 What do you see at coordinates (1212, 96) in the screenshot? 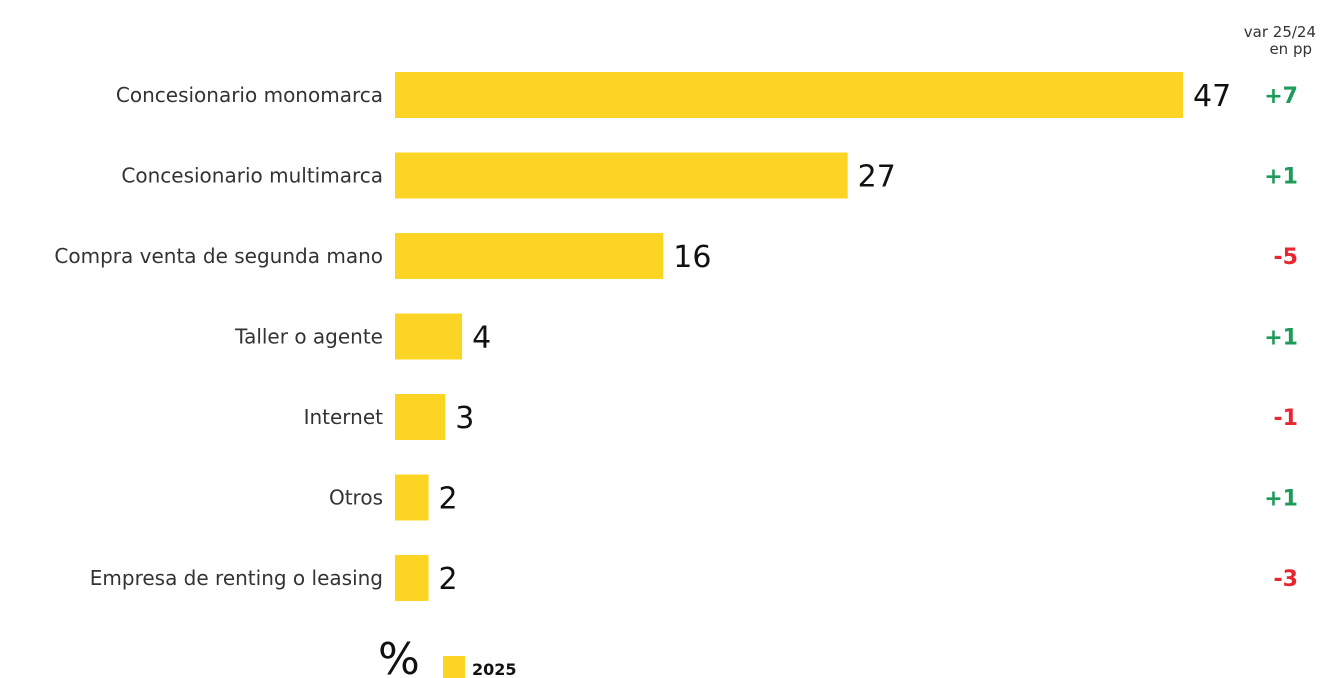
I see `bar-value-label: 47` at bounding box center [1212, 96].